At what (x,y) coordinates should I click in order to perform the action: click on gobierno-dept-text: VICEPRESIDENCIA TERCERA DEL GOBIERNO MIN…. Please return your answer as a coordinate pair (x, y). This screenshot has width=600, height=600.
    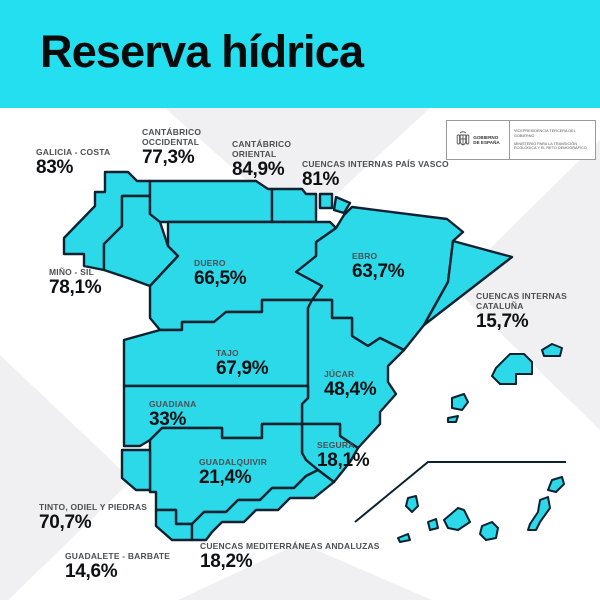
    Looking at the image, I should click on (552, 140).